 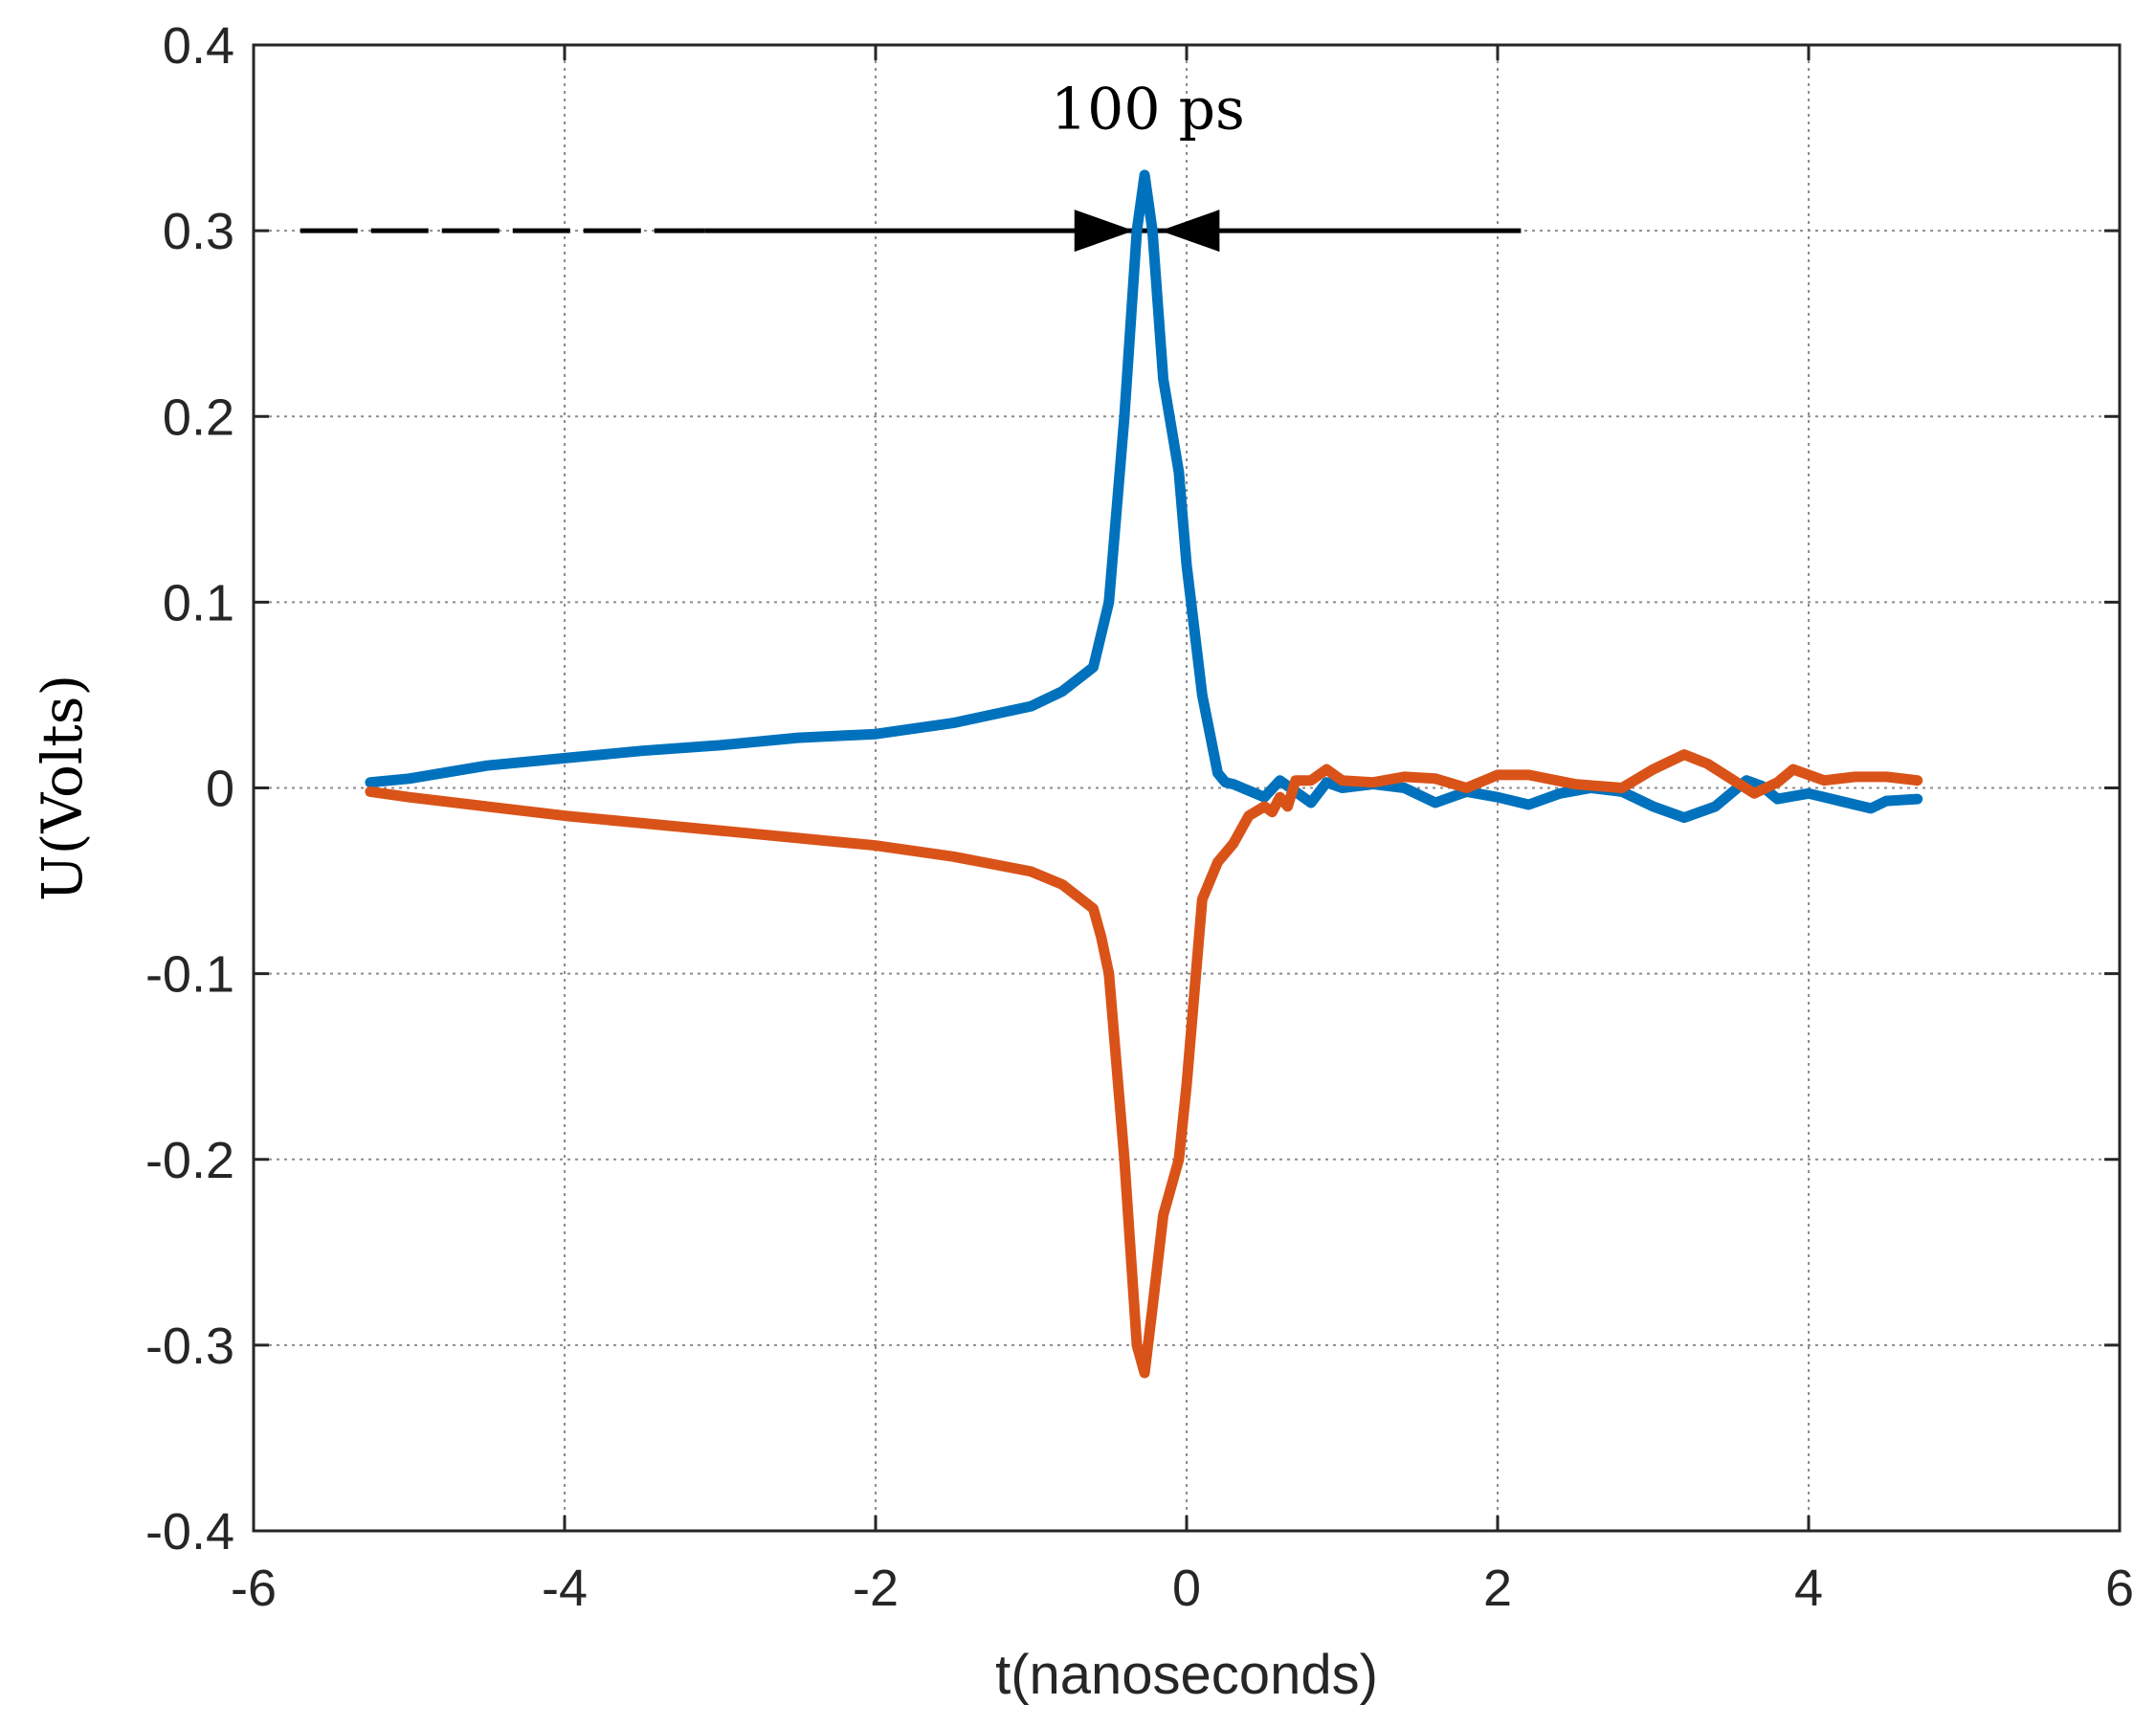 I want to click on y-tick-label: -0.4, so click(x=189, y=1532).